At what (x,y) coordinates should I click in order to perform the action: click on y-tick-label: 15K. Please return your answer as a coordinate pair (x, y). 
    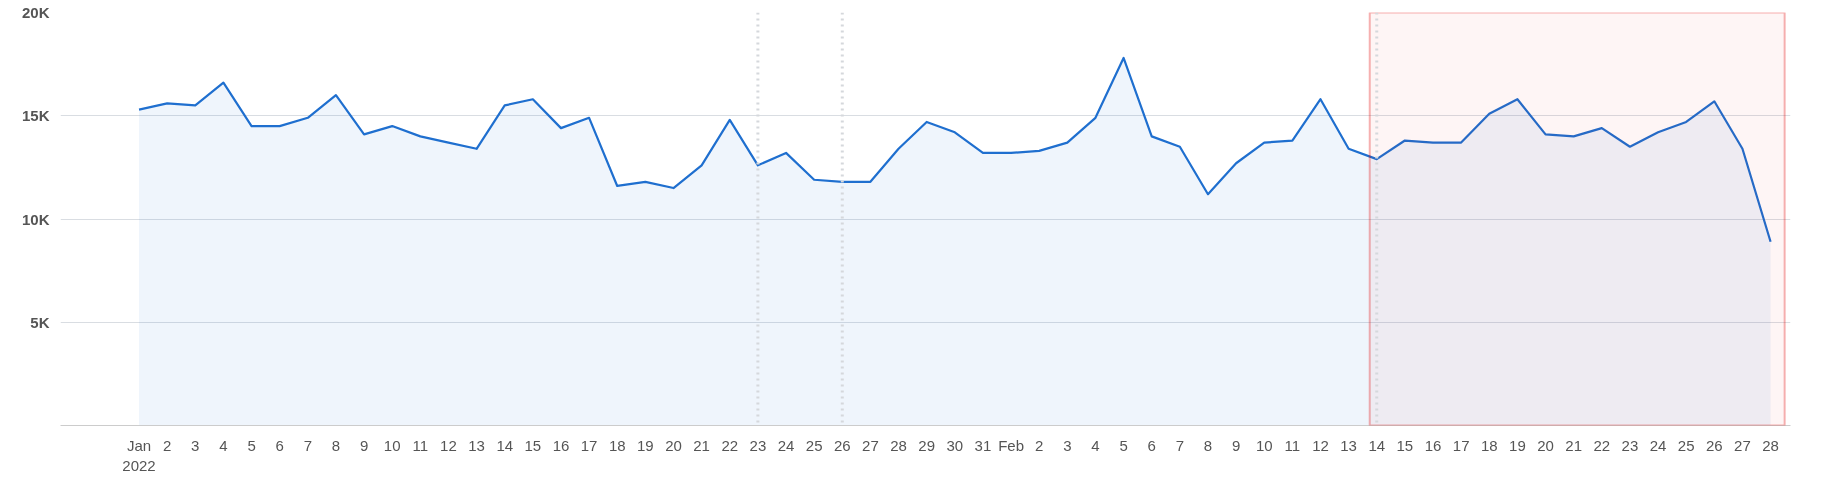
    Looking at the image, I should click on (35, 116).